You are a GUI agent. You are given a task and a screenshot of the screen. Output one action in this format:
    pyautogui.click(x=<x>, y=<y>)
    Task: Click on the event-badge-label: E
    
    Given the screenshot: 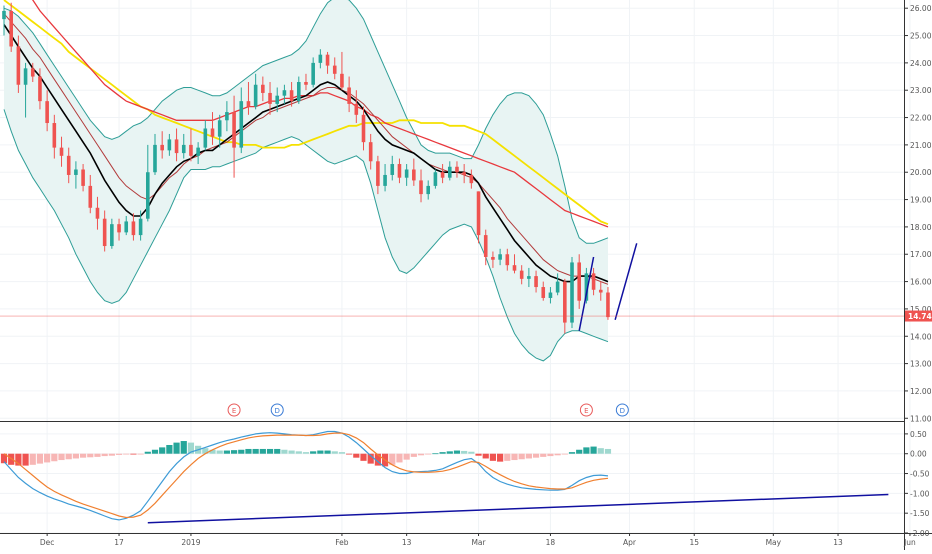 What is the action you would take?
    pyautogui.click(x=234, y=411)
    